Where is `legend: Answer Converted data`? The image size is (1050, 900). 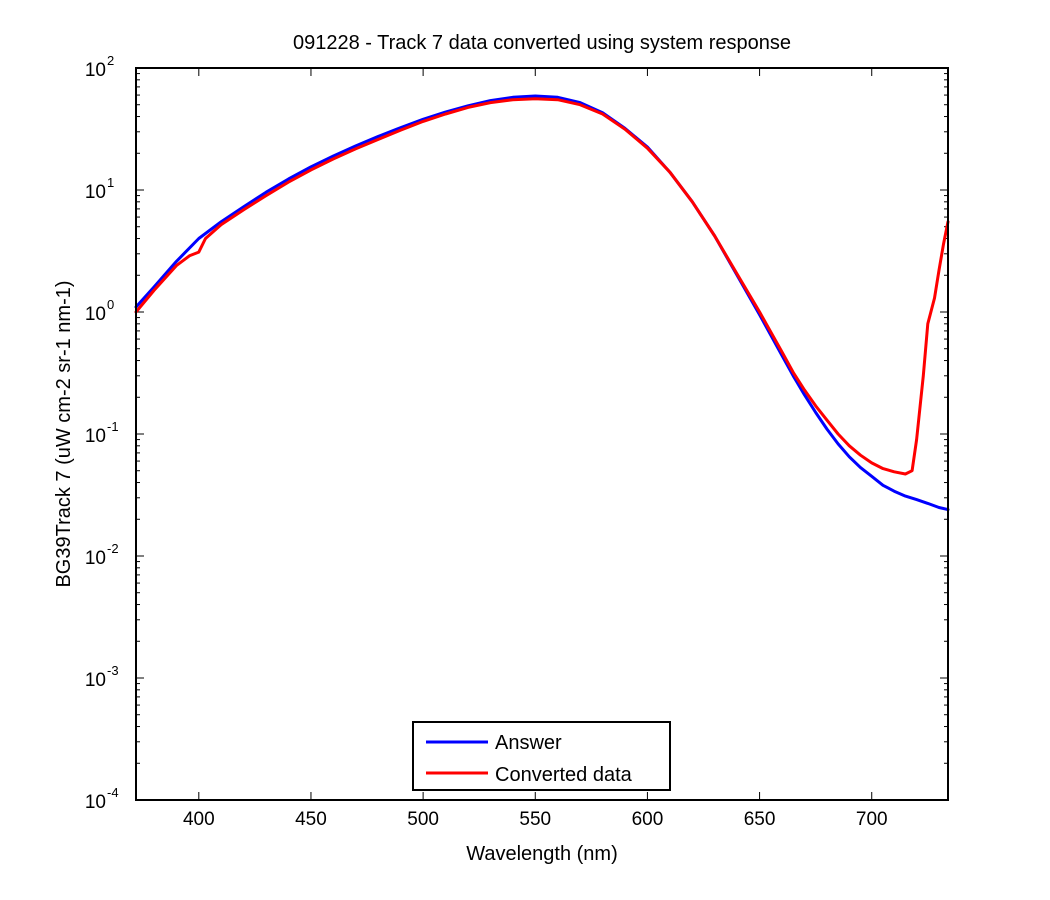 legend: Answer Converted data is located at coordinates (541, 756).